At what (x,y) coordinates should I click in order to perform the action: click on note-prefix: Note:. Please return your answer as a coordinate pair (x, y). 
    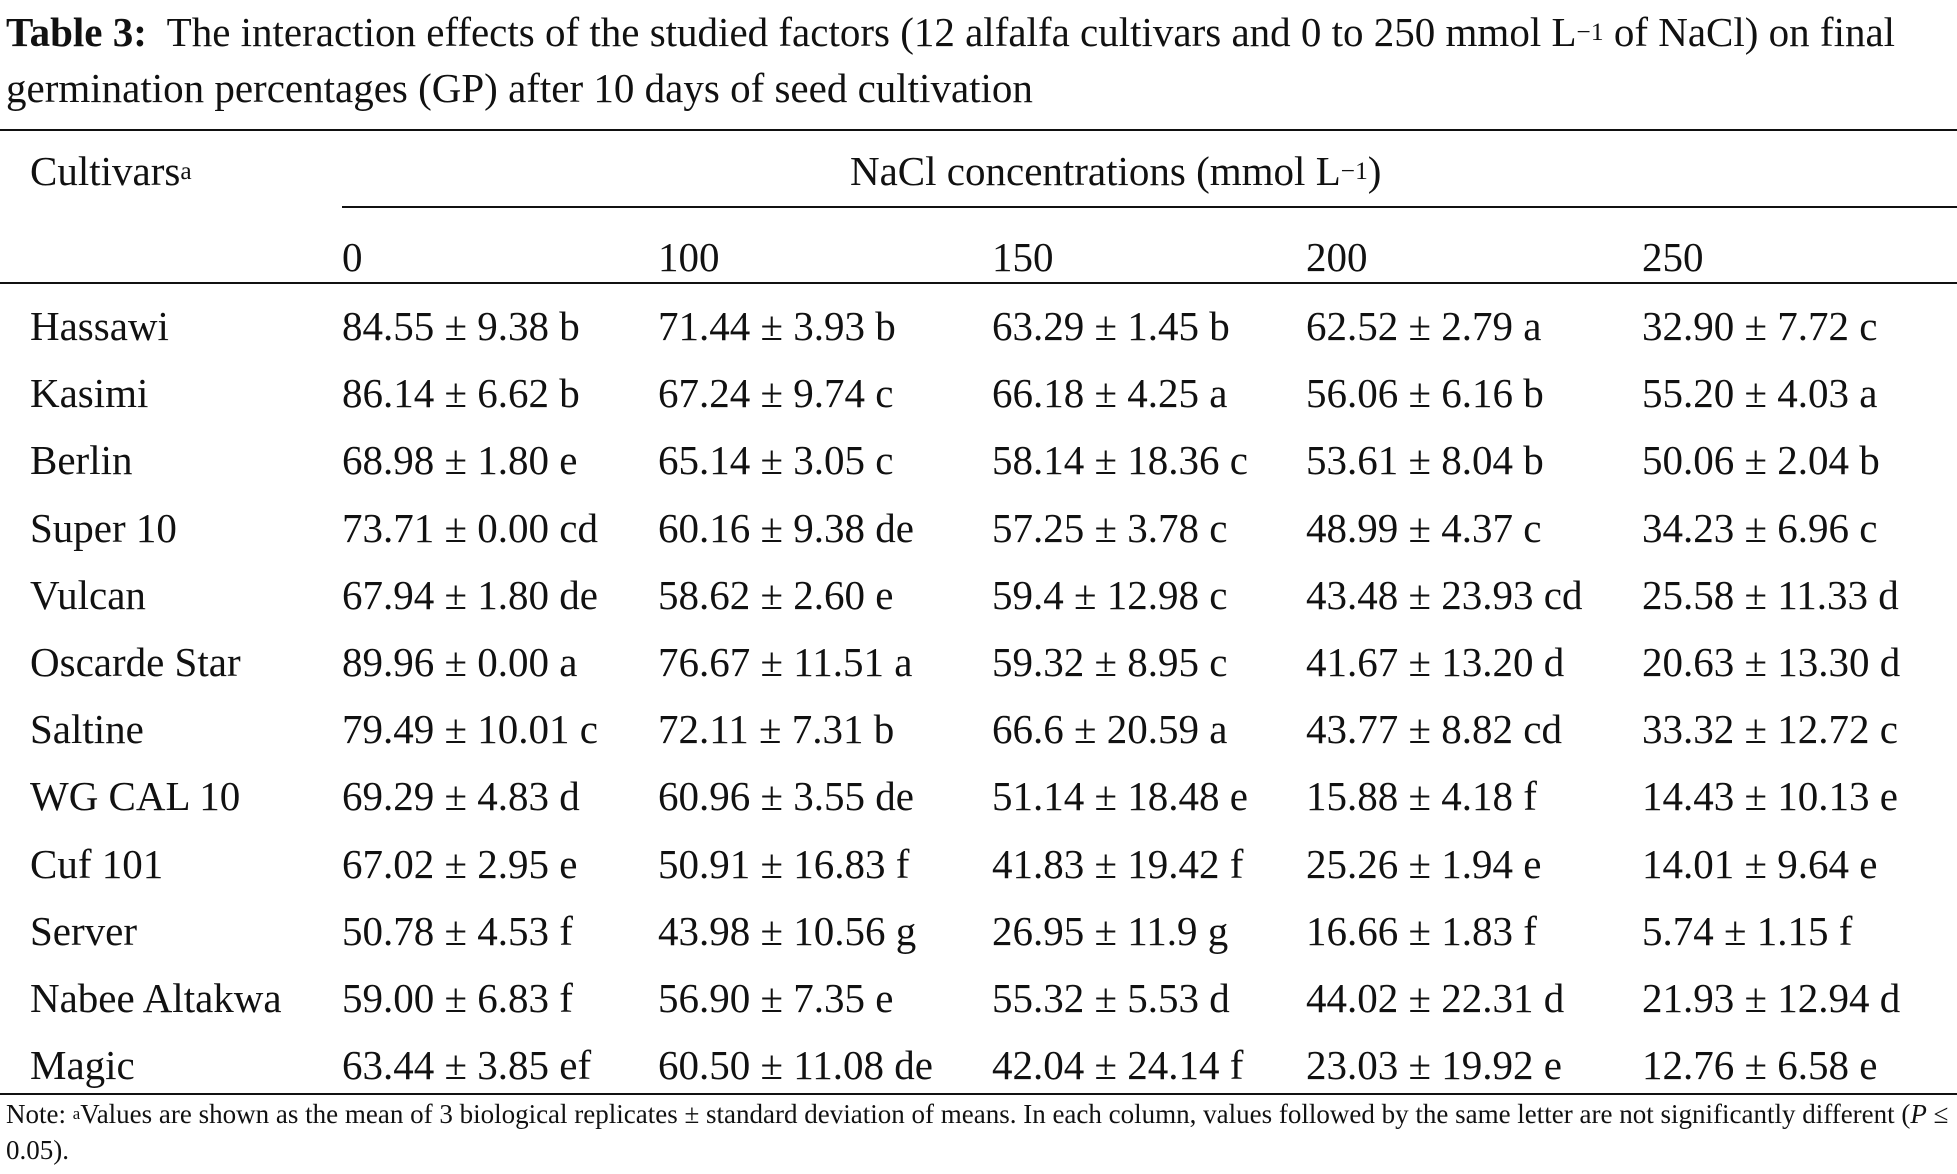
    Looking at the image, I should click on (39, 1114).